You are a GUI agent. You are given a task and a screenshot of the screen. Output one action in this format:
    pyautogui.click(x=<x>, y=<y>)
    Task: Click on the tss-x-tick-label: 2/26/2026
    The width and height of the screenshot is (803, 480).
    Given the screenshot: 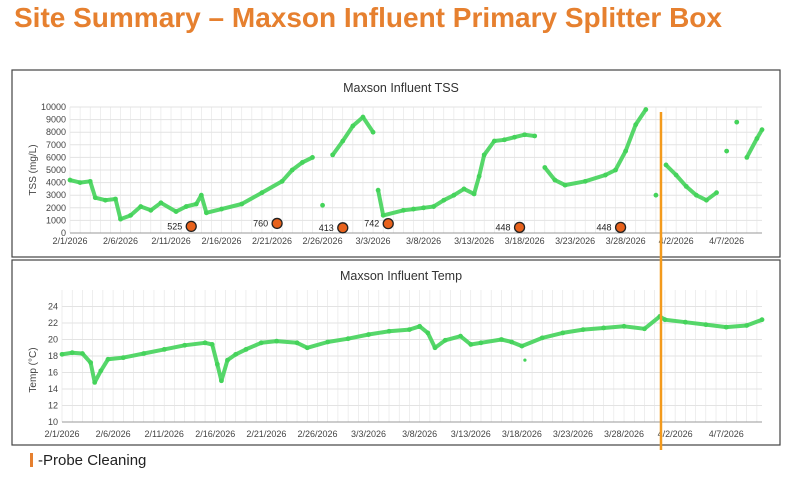 What is the action you would take?
    pyautogui.click(x=323, y=241)
    